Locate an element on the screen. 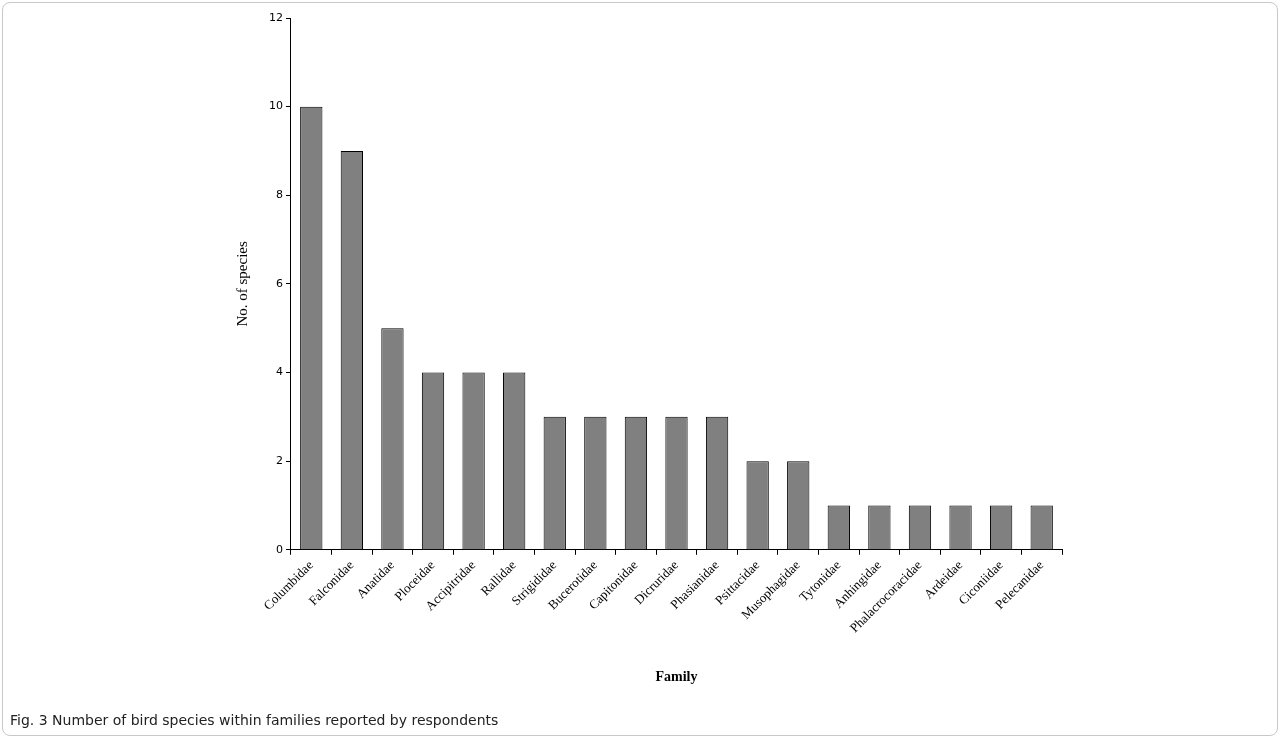 This screenshot has width=1284, height=740. y-tick-label: 0 is located at coordinates (279, 549).